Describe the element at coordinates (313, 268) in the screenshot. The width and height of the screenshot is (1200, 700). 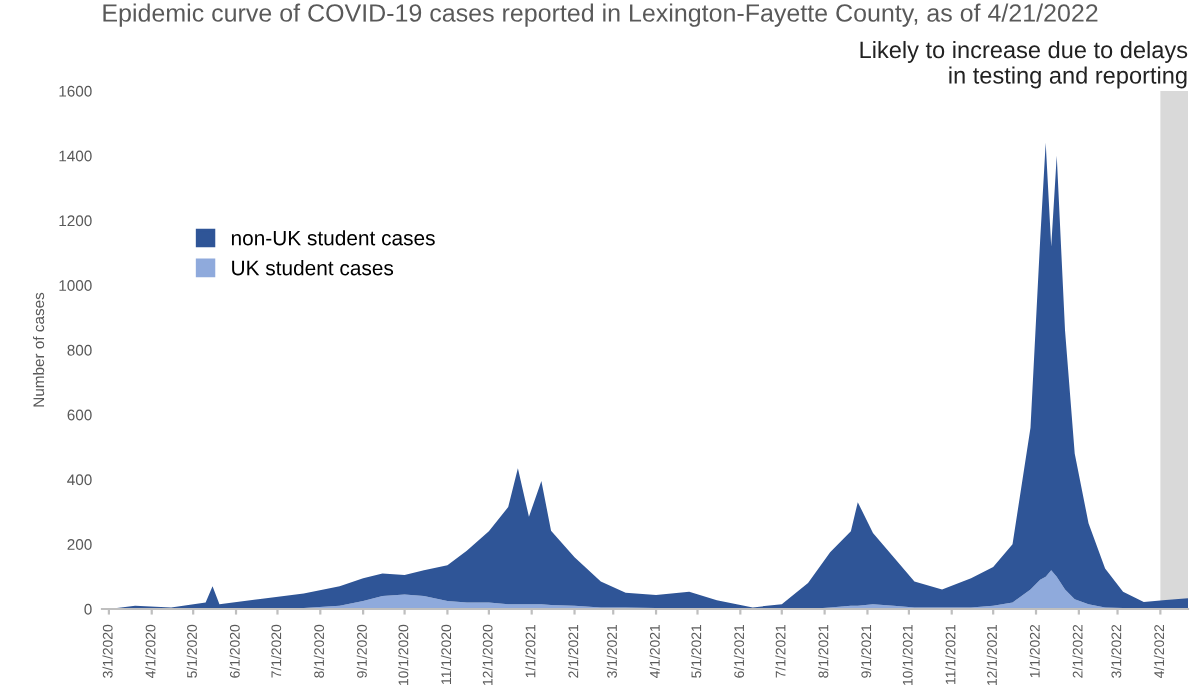
I see `legend-label: UK student cases` at that location.